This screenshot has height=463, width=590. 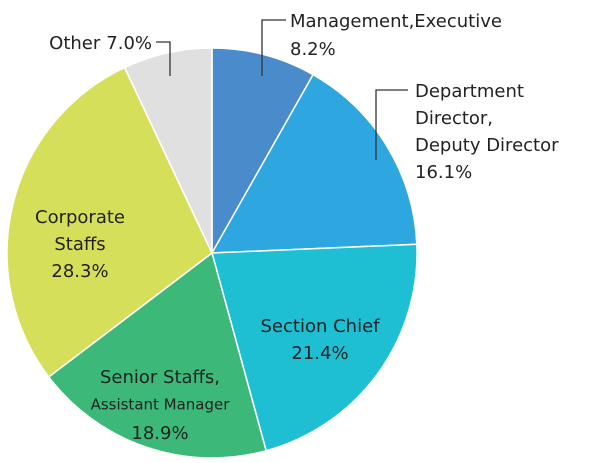 I want to click on category-label: Management,Executive, so click(x=396, y=21).